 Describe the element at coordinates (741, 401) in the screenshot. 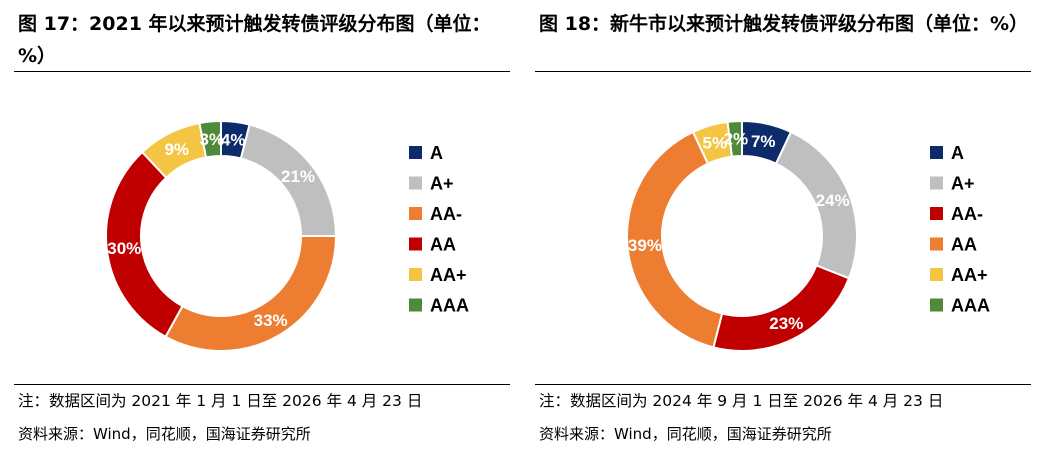

I see `figure-note: 注：数据区间为 2024 年 9 月 1 日至 2026 年 4 月 23 日` at that location.